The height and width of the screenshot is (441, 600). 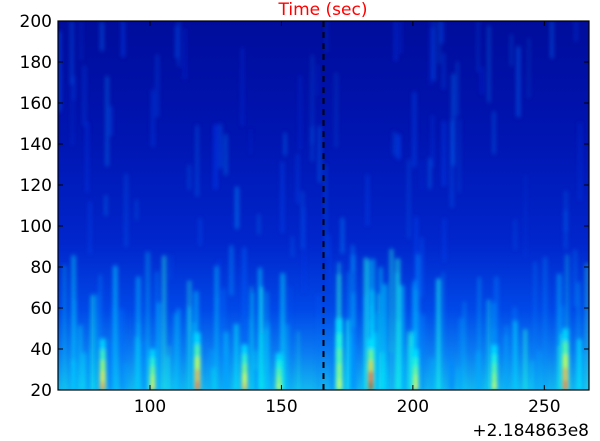 What do you see at coordinates (36, 104) in the screenshot?
I see `y-tick-label: 160` at bounding box center [36, 104].